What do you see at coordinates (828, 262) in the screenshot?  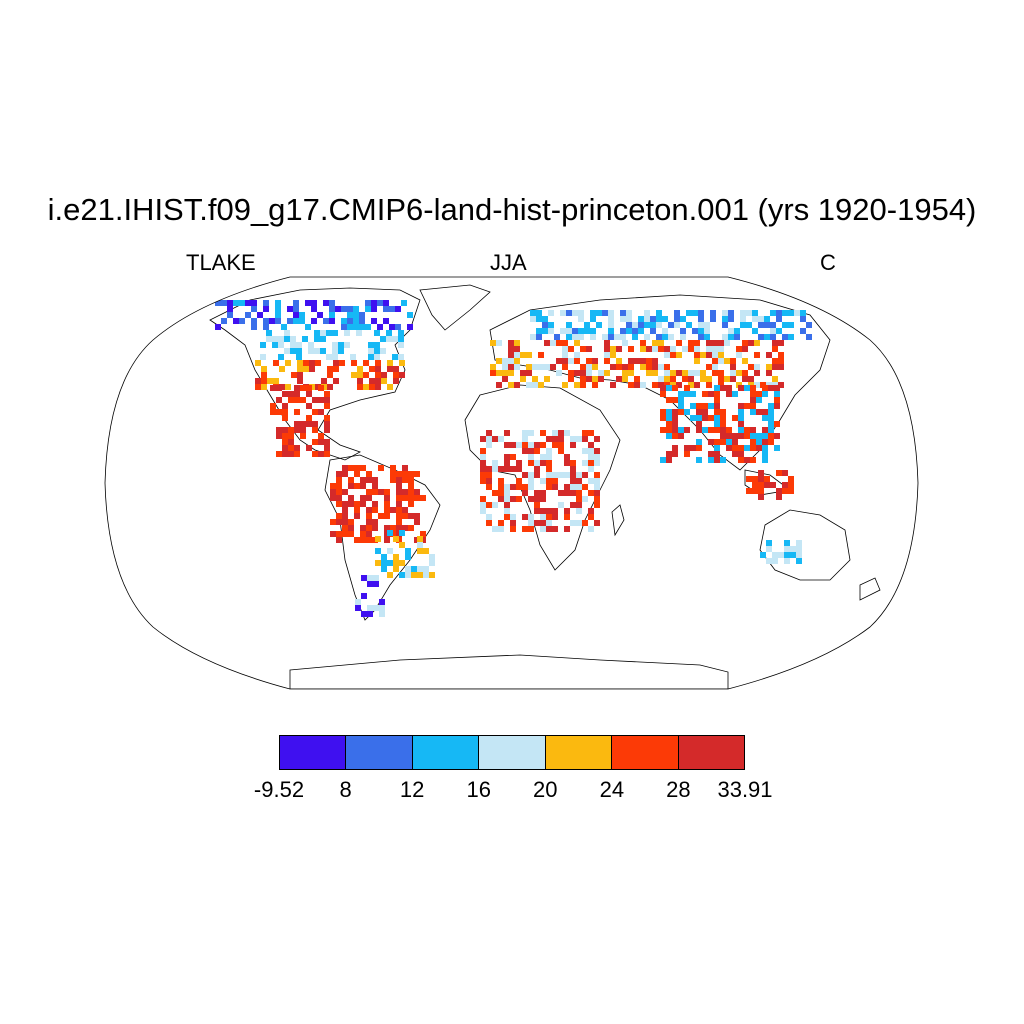 I see `units-label: C` at bounding box center [828, 262].